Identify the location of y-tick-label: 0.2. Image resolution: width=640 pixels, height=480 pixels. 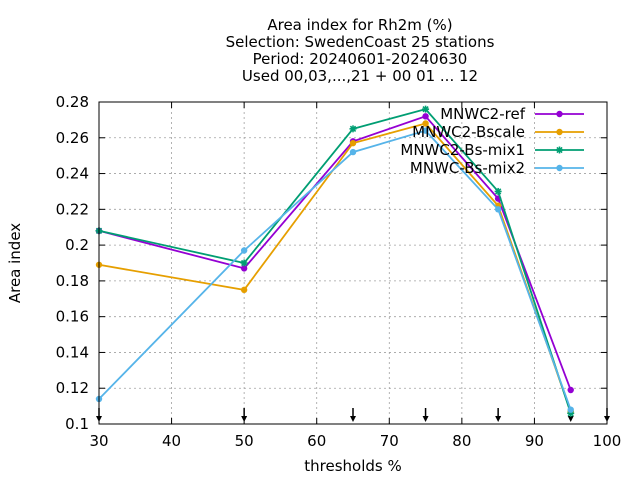
(77, 245).